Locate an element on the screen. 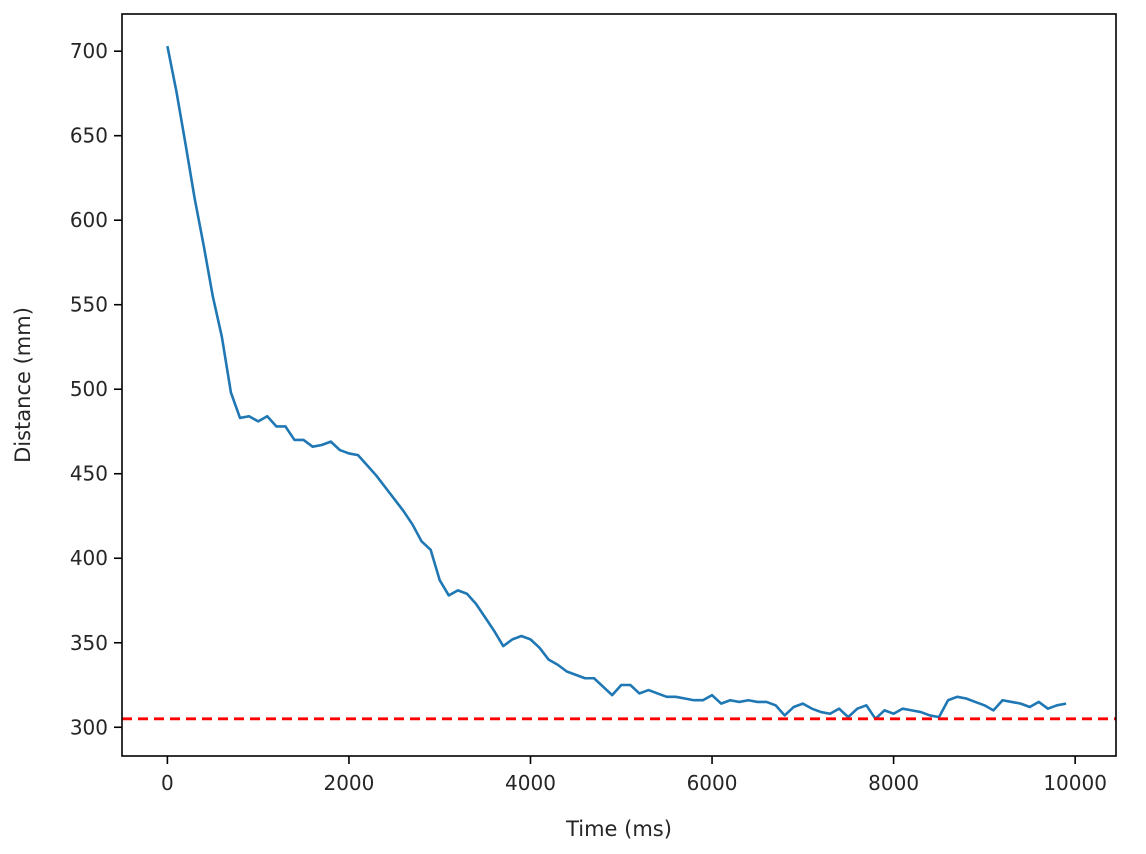 This screenshot has height=854, width=1146. x-tick-label: 6000 is located at coordinates (712, 783).